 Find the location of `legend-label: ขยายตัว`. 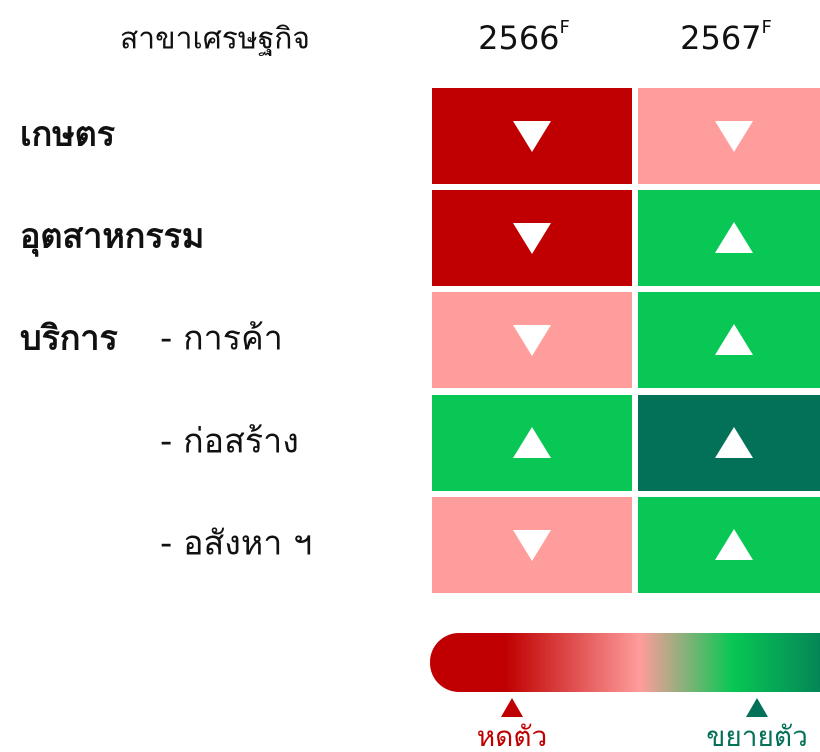

legend-label: ขยายตัว is located at coordinates (757, 736).